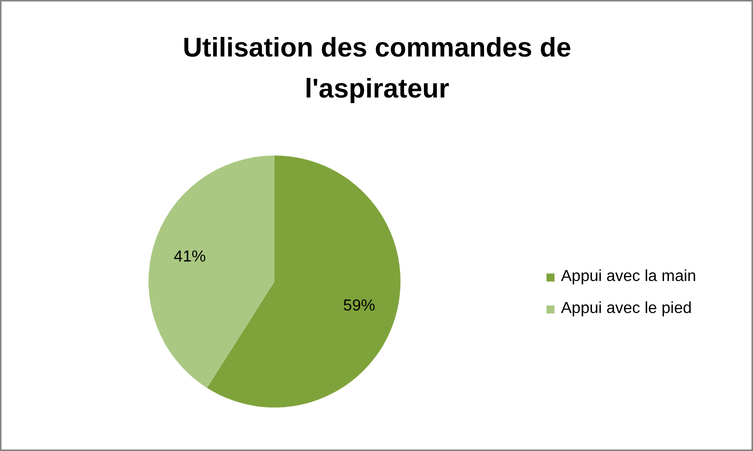  What do you see at coordinates (626, 309) in the screenshot?
I see `legend-label: Appui avec le pied` at bounding box center [626, 309].